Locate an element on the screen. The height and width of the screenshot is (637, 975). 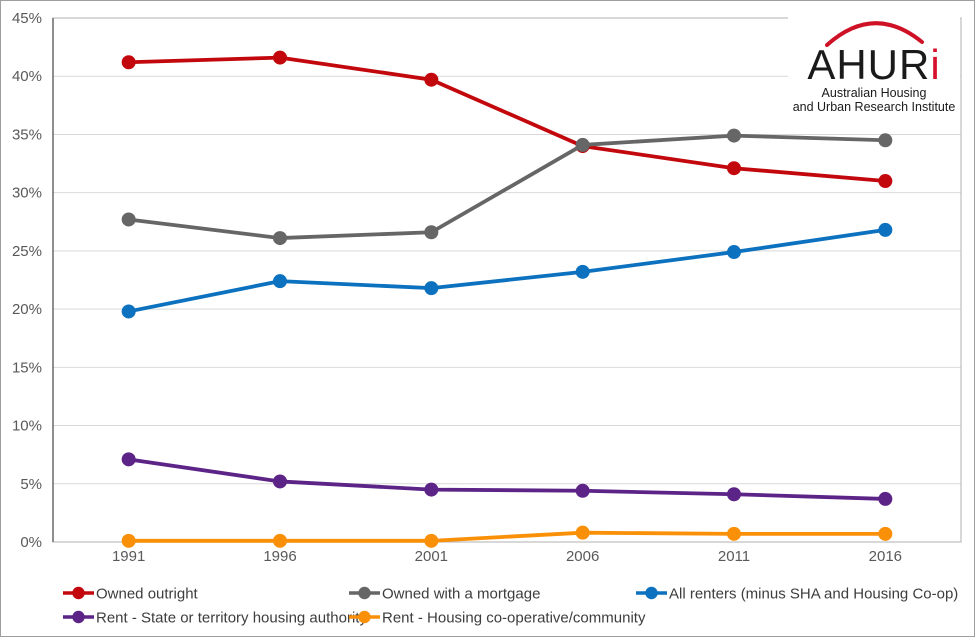
y-axis-tick-label: 40% is located at coordinates (27, 76).